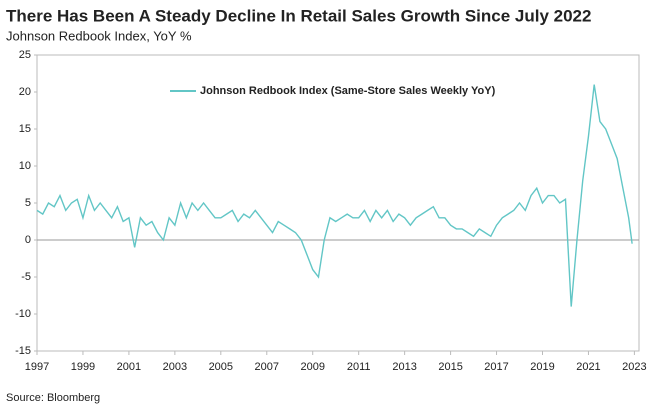 The width and height of the screenshot is (656, 414). I want to click on x-tick-label: 2005, so click(221, 367).